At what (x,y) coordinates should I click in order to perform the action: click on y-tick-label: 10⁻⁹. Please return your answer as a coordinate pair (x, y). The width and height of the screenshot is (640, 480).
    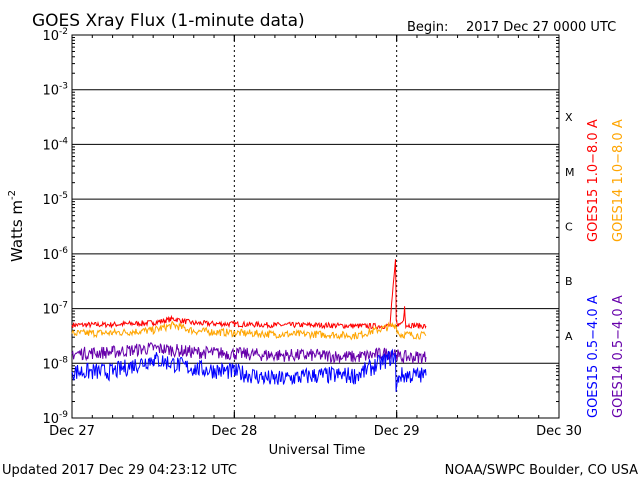
    Looking at the image, I should click on (55, 418).